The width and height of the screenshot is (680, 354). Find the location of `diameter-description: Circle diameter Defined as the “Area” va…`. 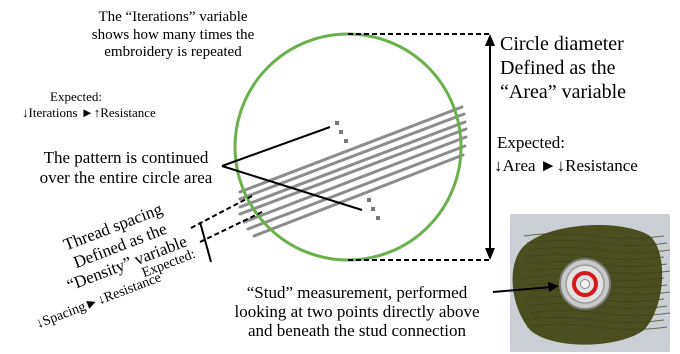

diameter-description: Circle diameter Defined as the “Area” va… is located at coordinates (563, 68).